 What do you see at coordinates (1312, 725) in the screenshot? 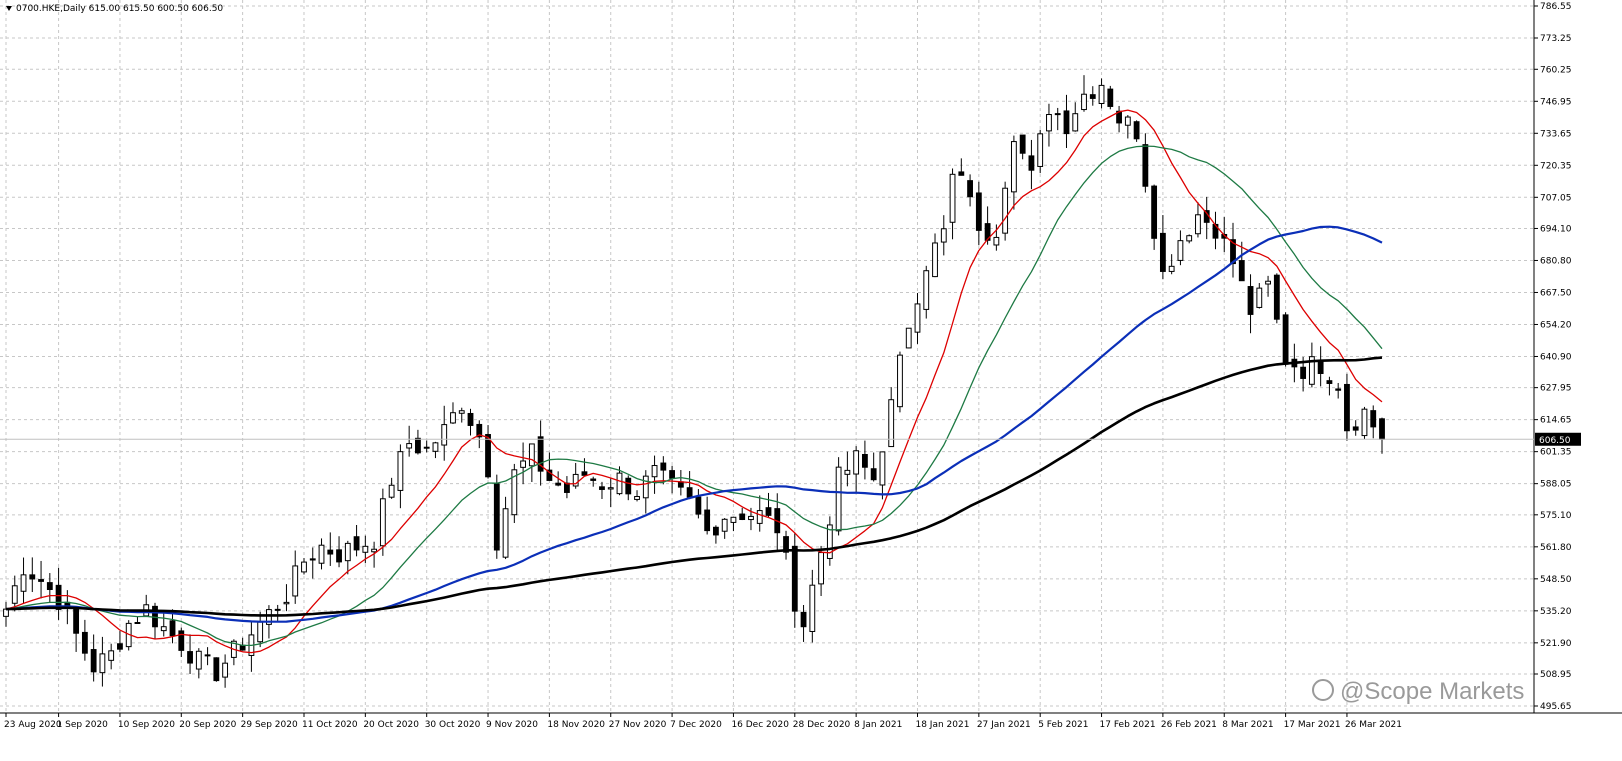
I see `x-tick-label: 17 Mar 2021` at bounding box center [1312, 725].